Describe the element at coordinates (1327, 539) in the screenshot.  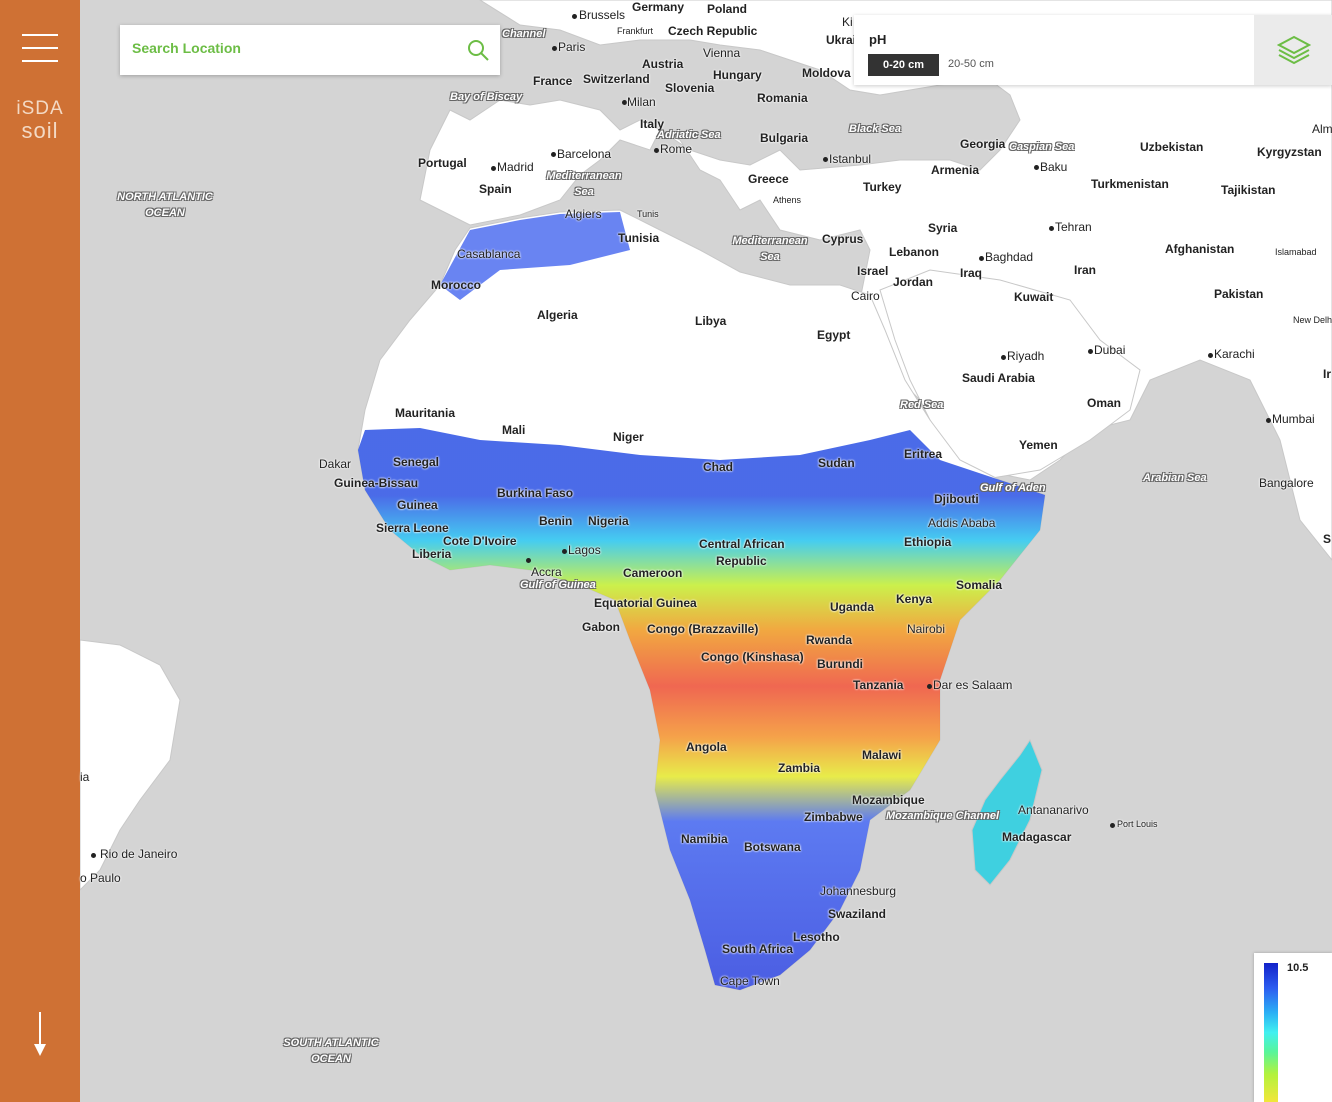
I see `label-fragment-s: S` at that location.